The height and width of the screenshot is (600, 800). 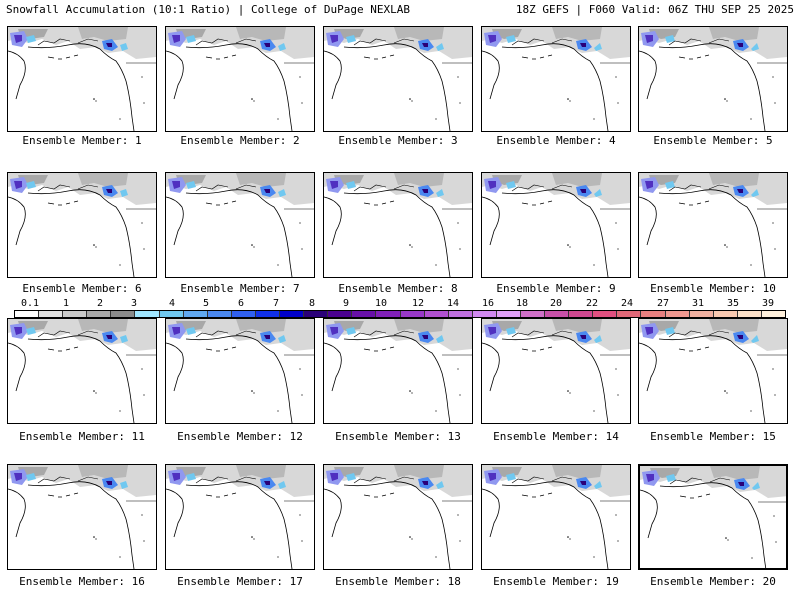 I want to click on colorbar-tick-label: 3, so click(x=134, y=303).